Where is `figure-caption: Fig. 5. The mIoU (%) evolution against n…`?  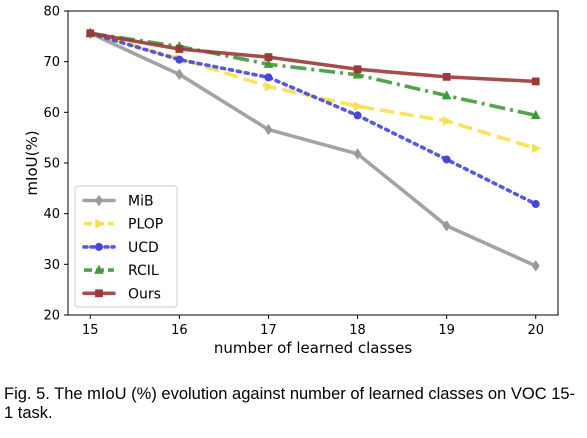 figure-caption: Fig. 5. The mIoU (%) evolution against n… is located at coordinates (290, 403).